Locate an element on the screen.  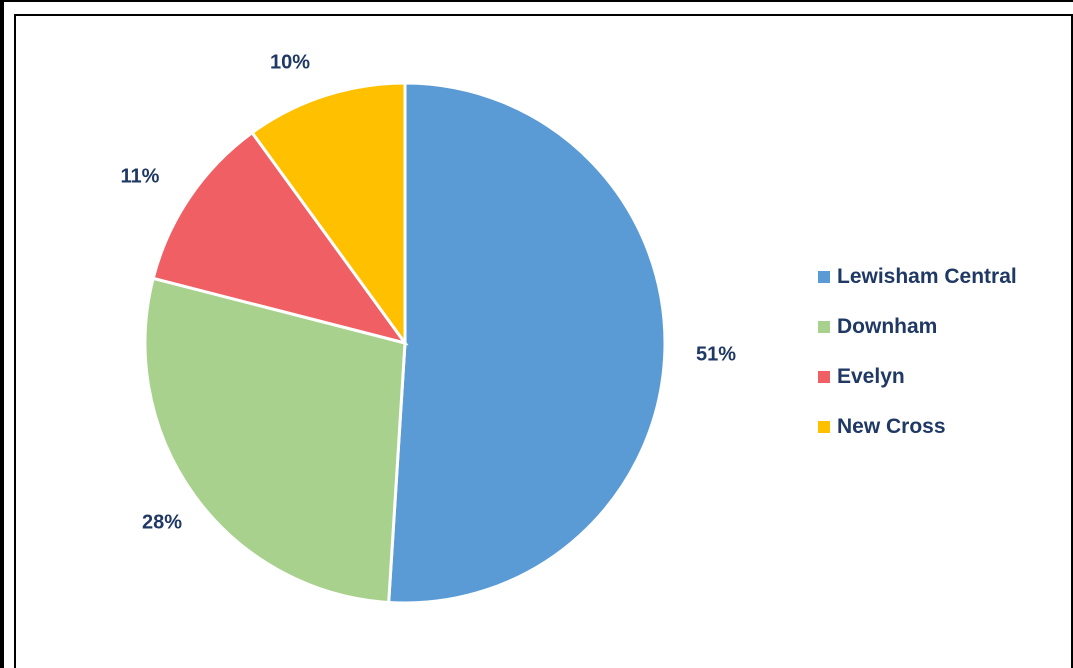
legend-label: Evelyn is located at coordinates (871, 376).